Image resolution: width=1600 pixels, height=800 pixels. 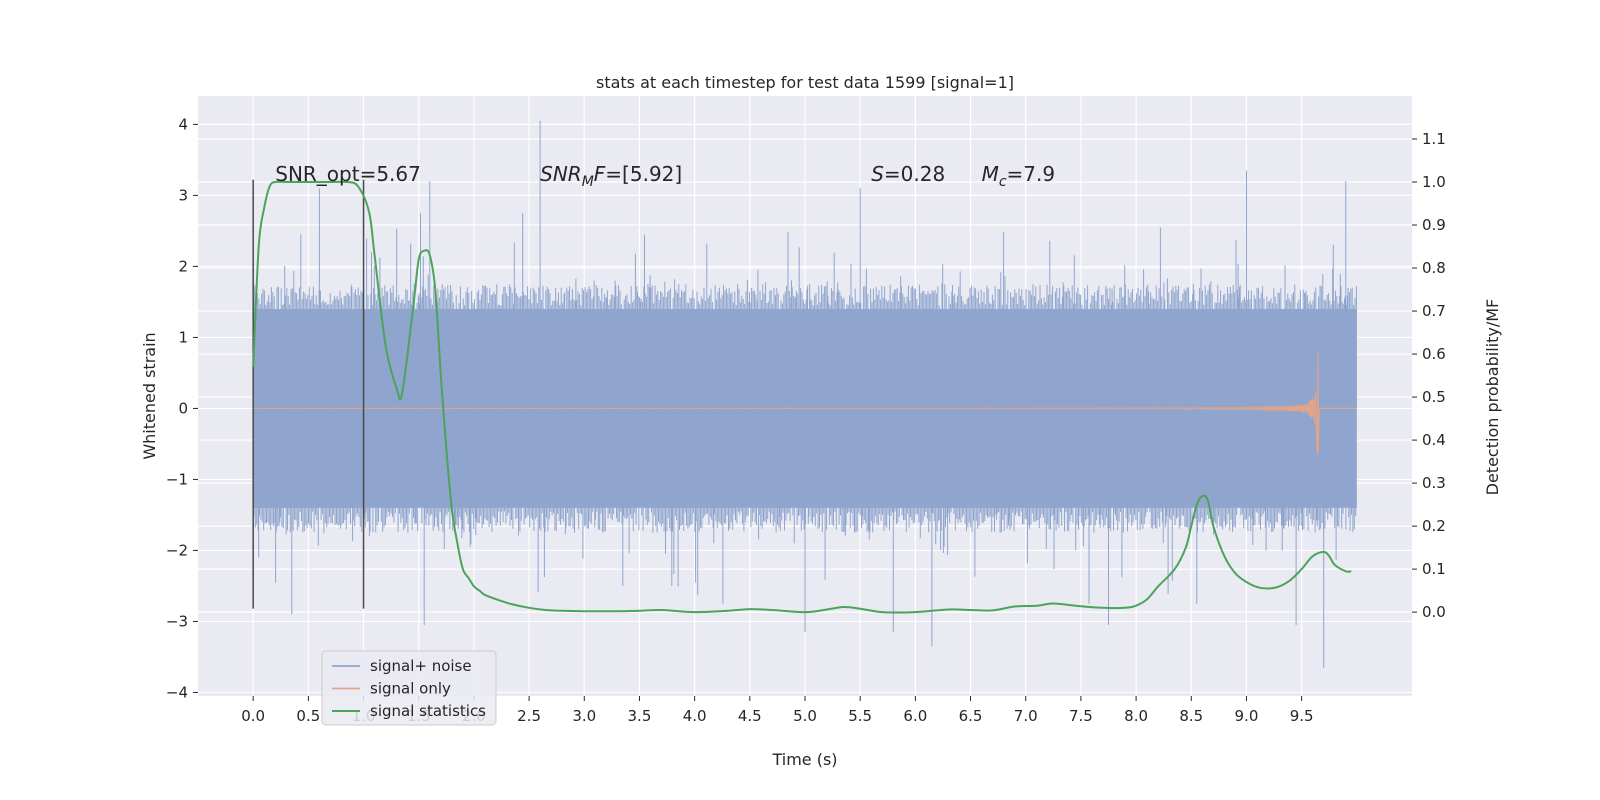 What do you see at coordinates (1434, 354) in the screenshot?
I see `y2-tick-label: 0.6` at bounding box center [1434, 354].